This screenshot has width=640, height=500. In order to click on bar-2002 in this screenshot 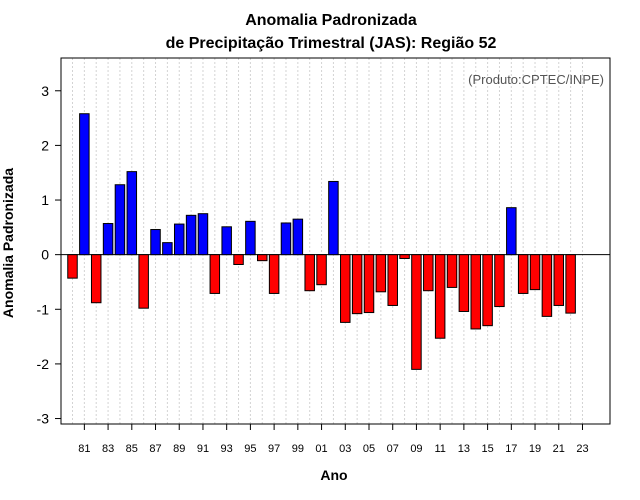, I will do `click(333, 218)`.